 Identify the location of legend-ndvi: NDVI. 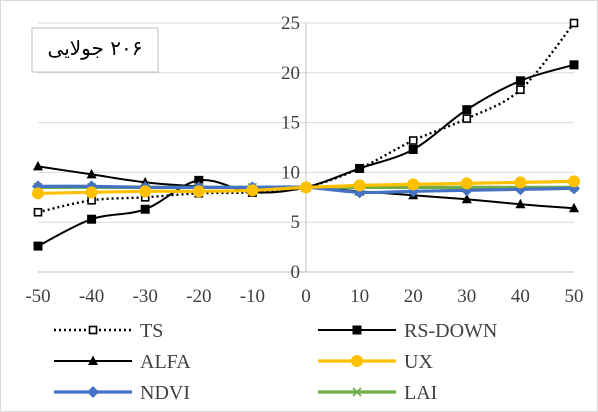
(122, 393).